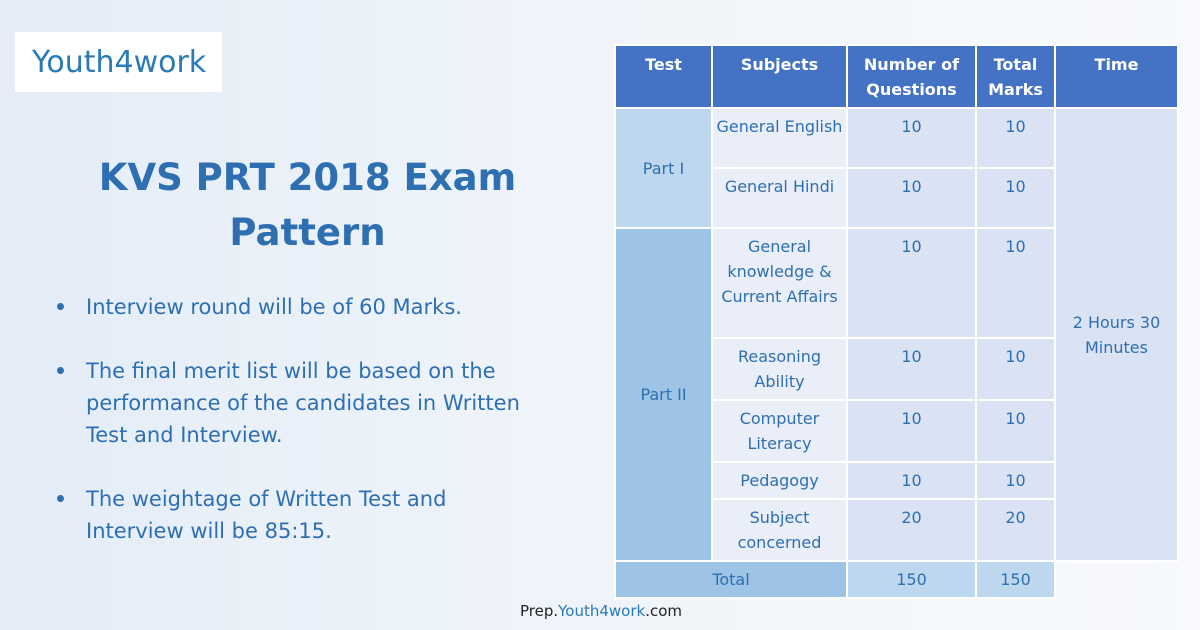 This screenshot has height=630, width=1200. What do you see at coordinates (663, 394) in the screenshot?
I see `part-2-cell: Part II` at bounding box center [663, 394].